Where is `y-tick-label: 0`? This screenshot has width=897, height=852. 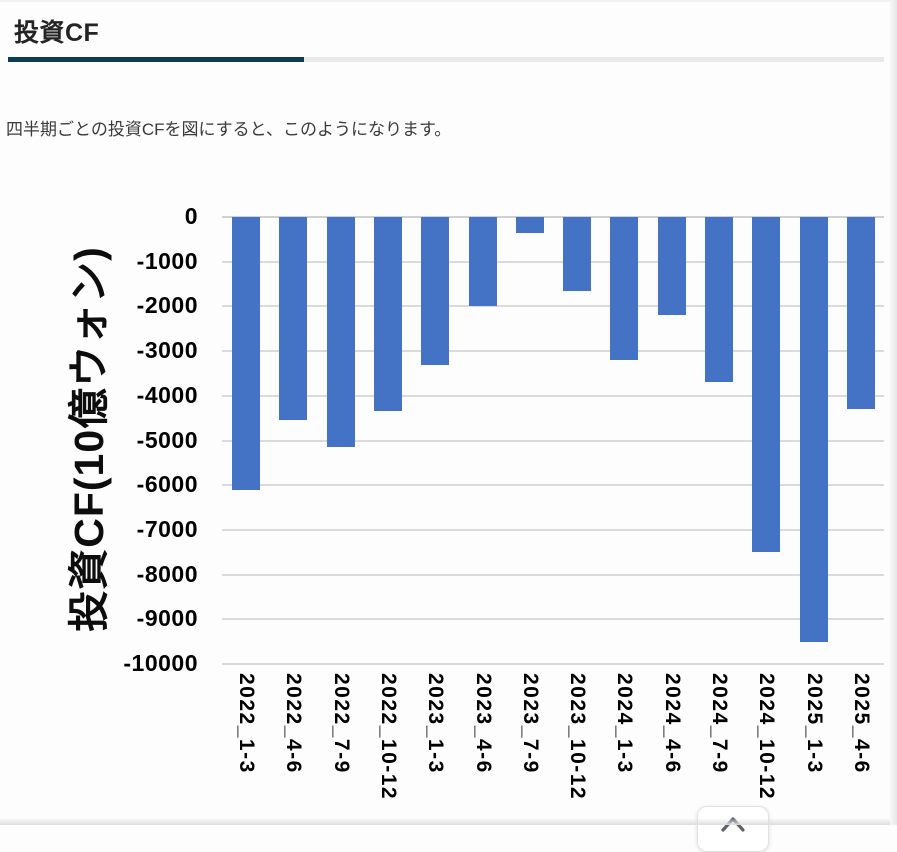
y-tick-label: 0 is located at coordinates (191, 216).